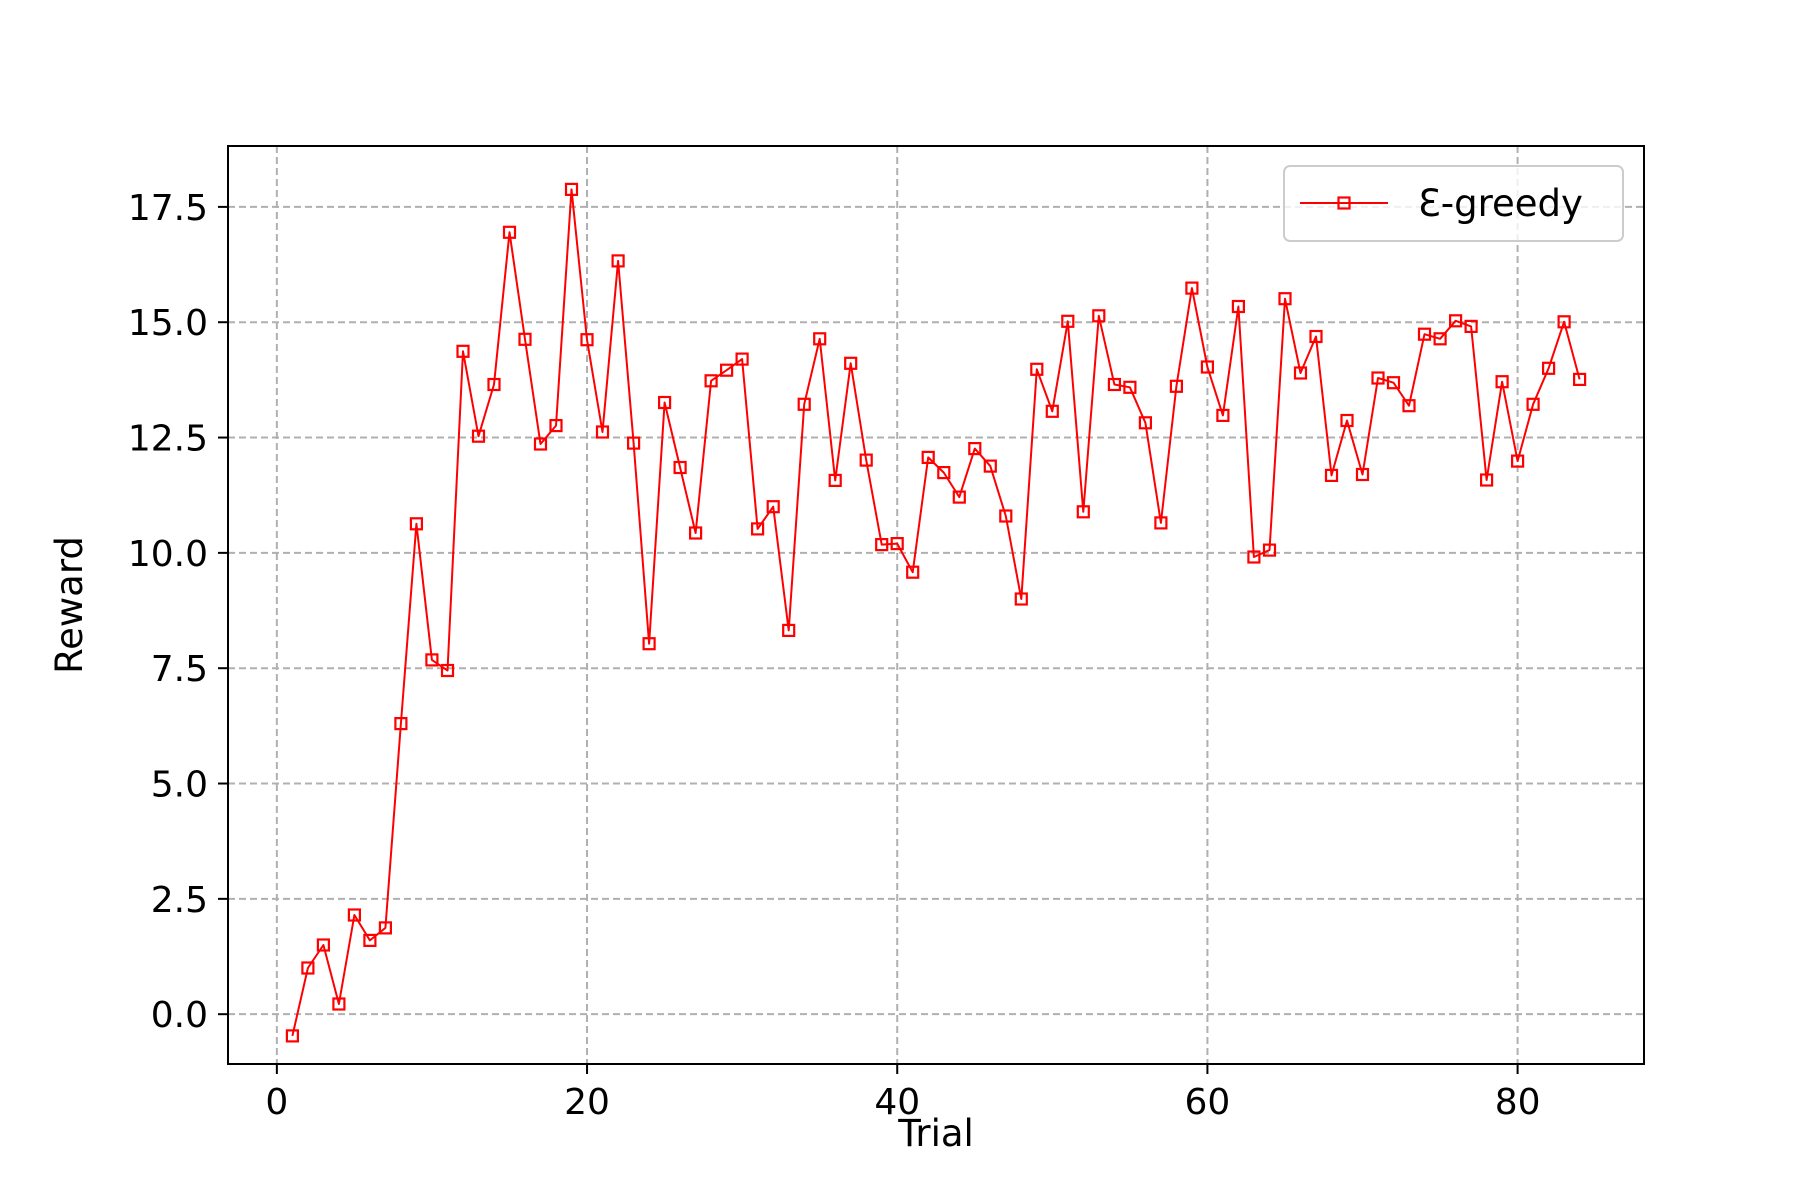 This screenshot has width=1800, height=1200. What do you see at coordinates (179, 785) in the screenshot?
I see `y-tick-label: 5.0` at bounding box center [179, 785].